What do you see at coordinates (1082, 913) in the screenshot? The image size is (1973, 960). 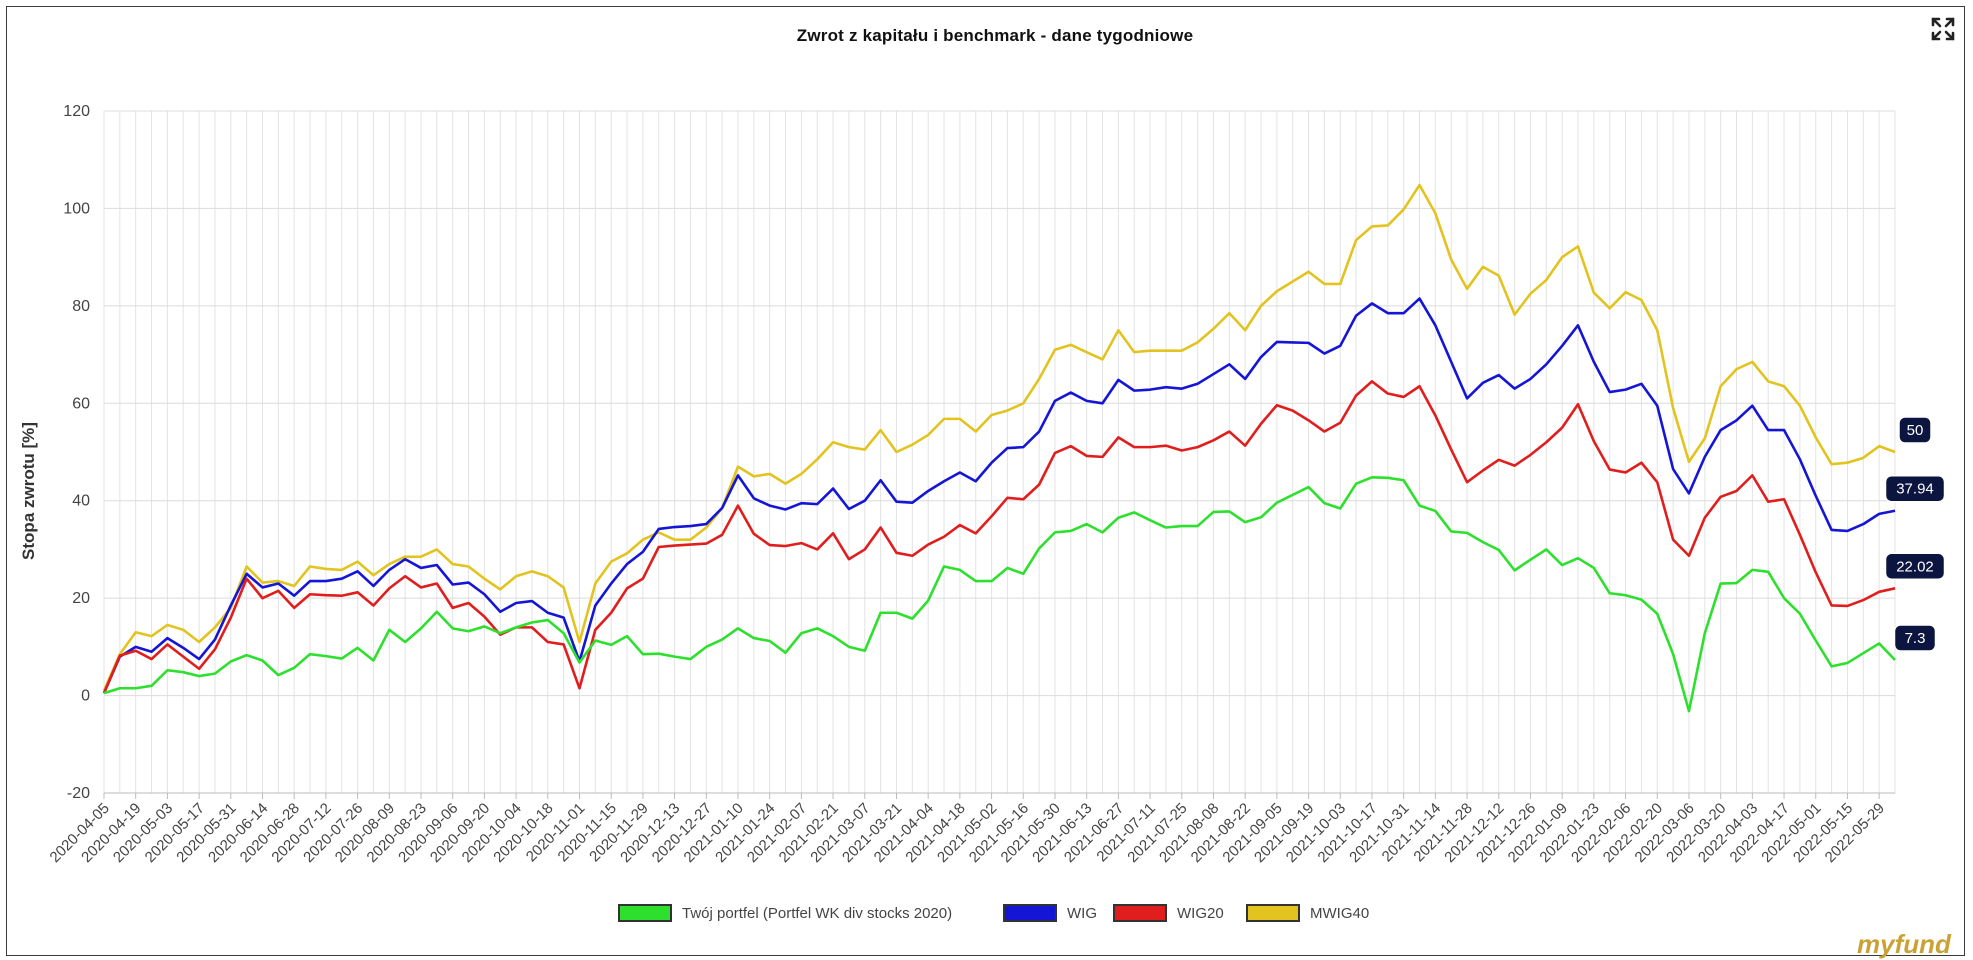 I see `legend-label: WIG` at bounding box center [1082, 913].